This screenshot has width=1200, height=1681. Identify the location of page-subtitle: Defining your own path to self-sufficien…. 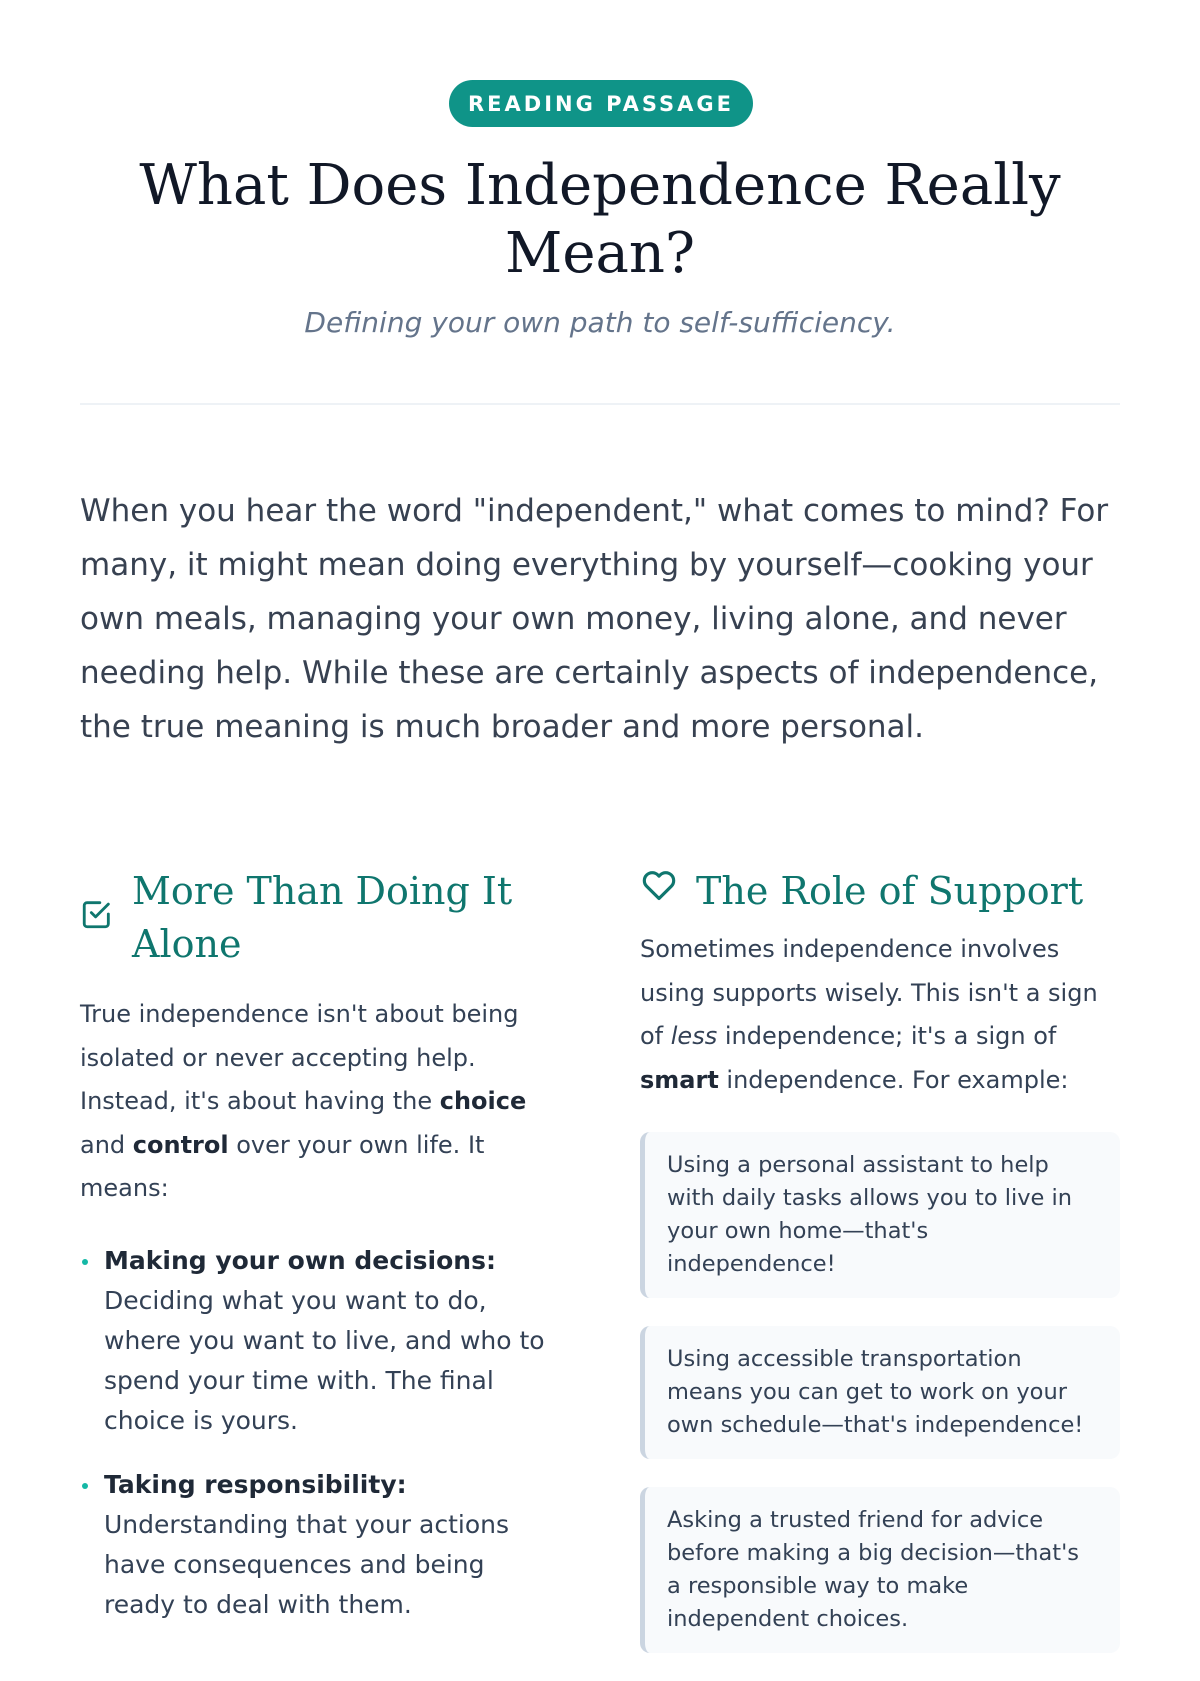
(600, 322).